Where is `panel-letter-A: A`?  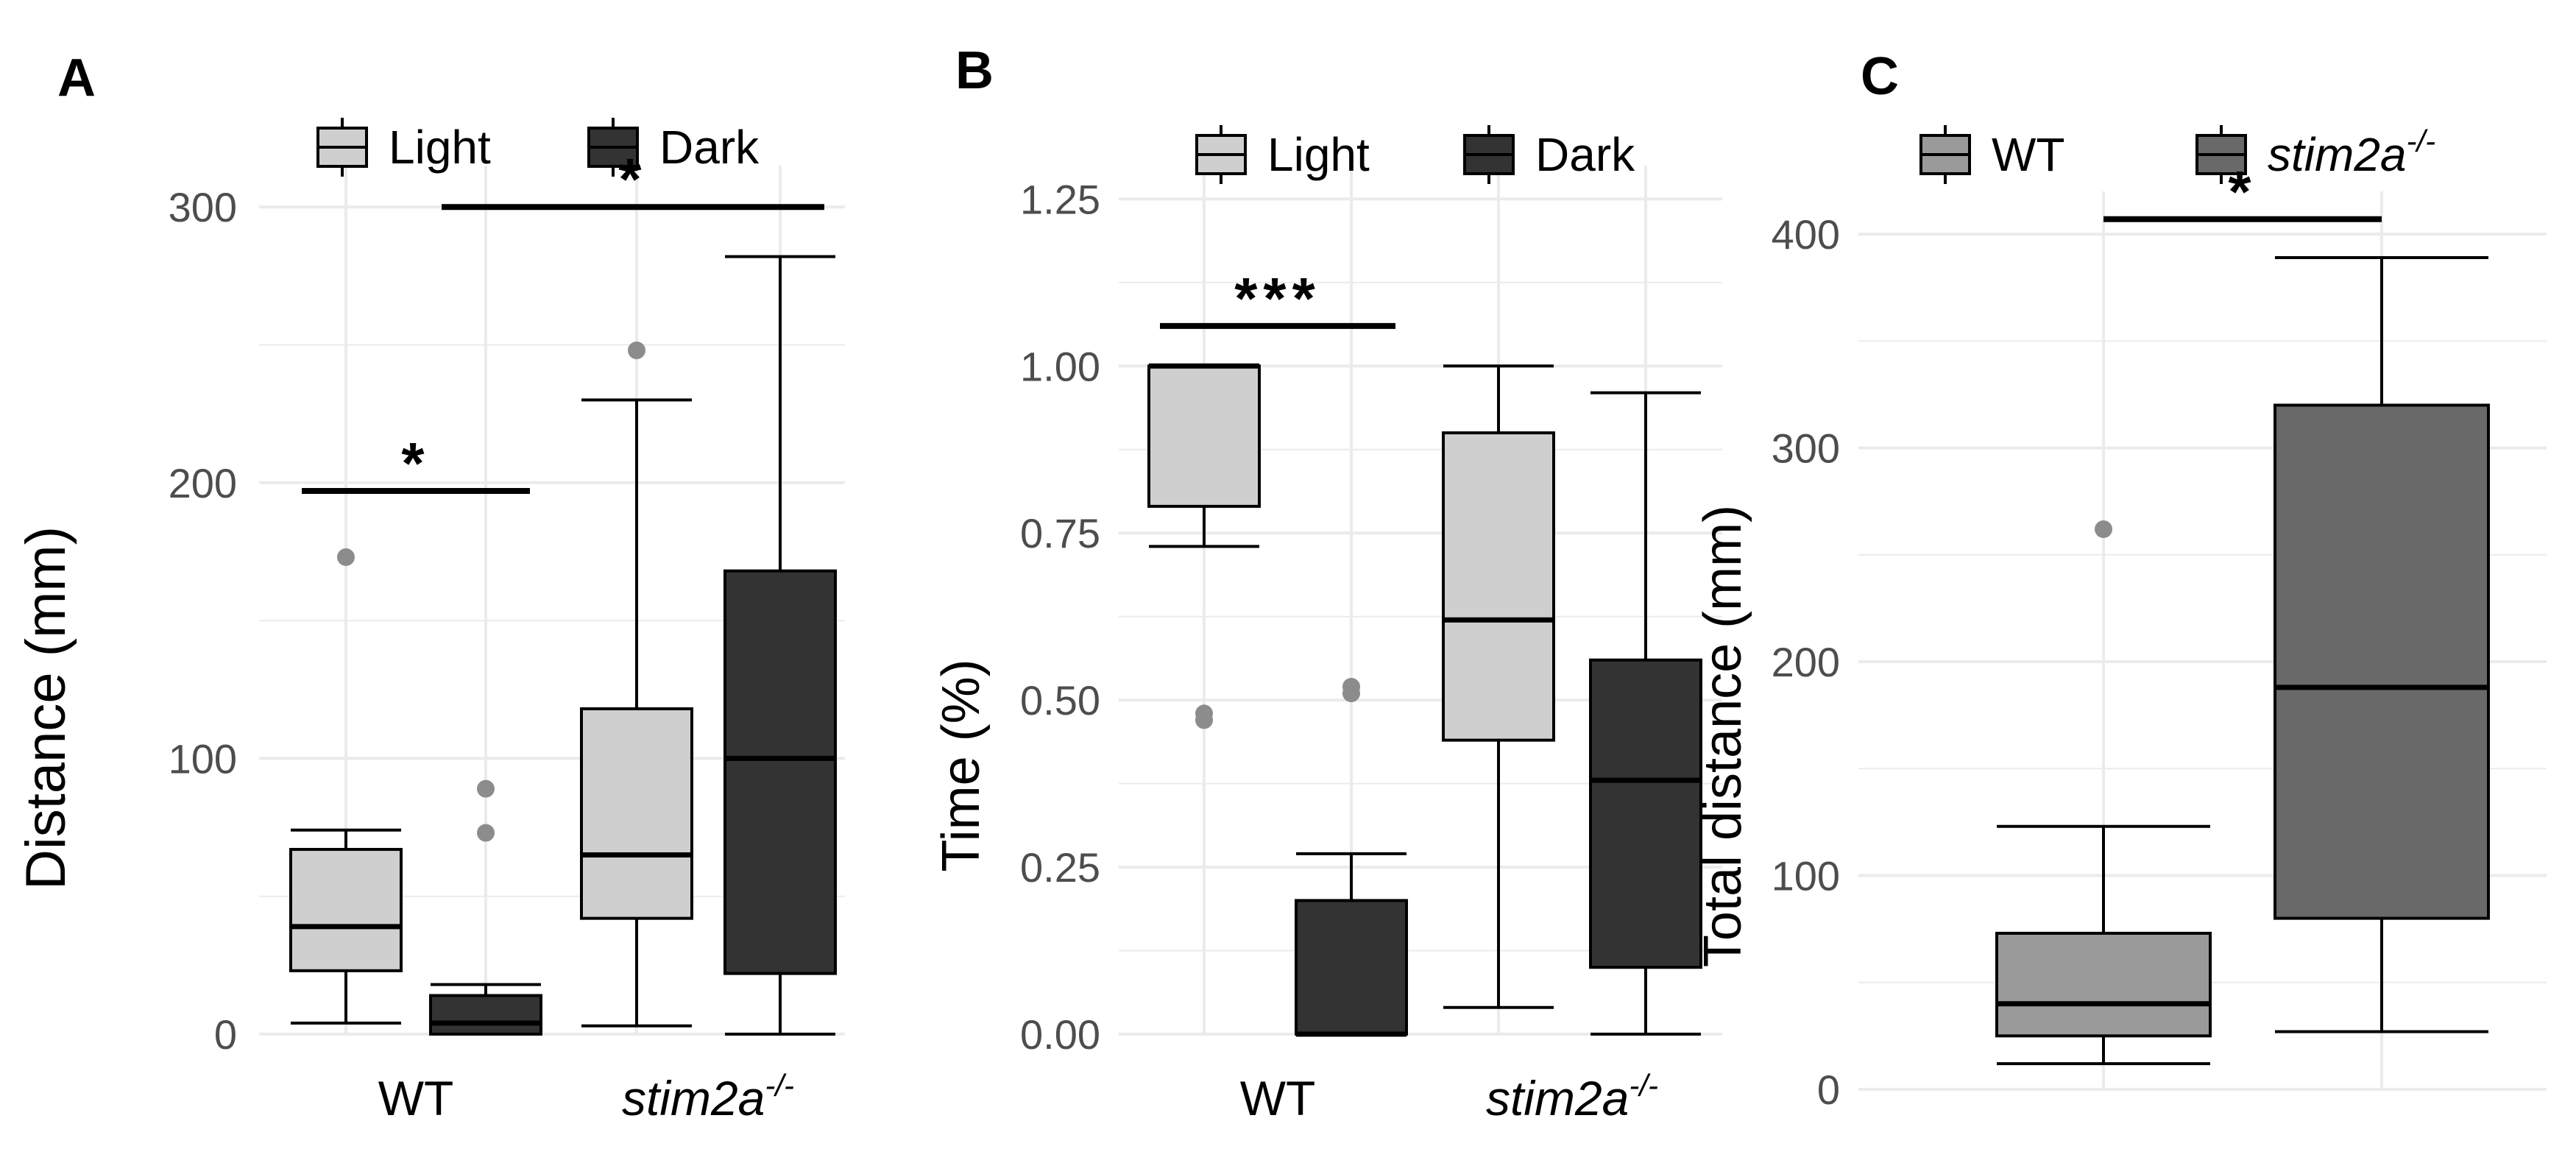
panel-letter-A: A is located at coordinates (76, 78).